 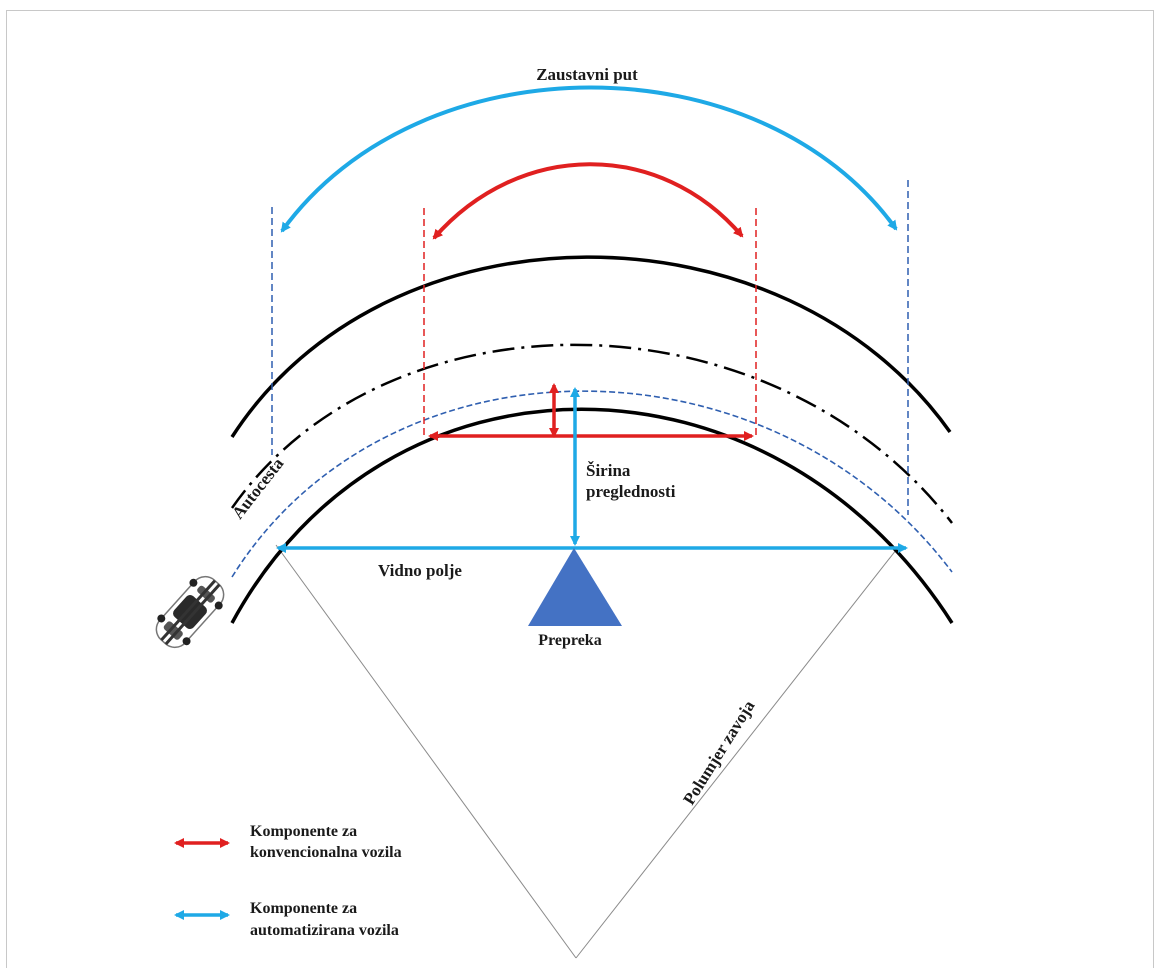 I want to click on road-inner-edge, so click(x=592, y=515).